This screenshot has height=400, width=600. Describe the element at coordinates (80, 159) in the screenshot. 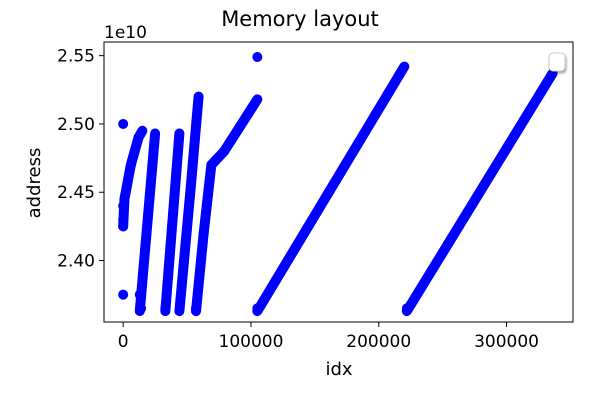

I see `y-axis: 2.40 2.45 2.50 2.55` at that location.